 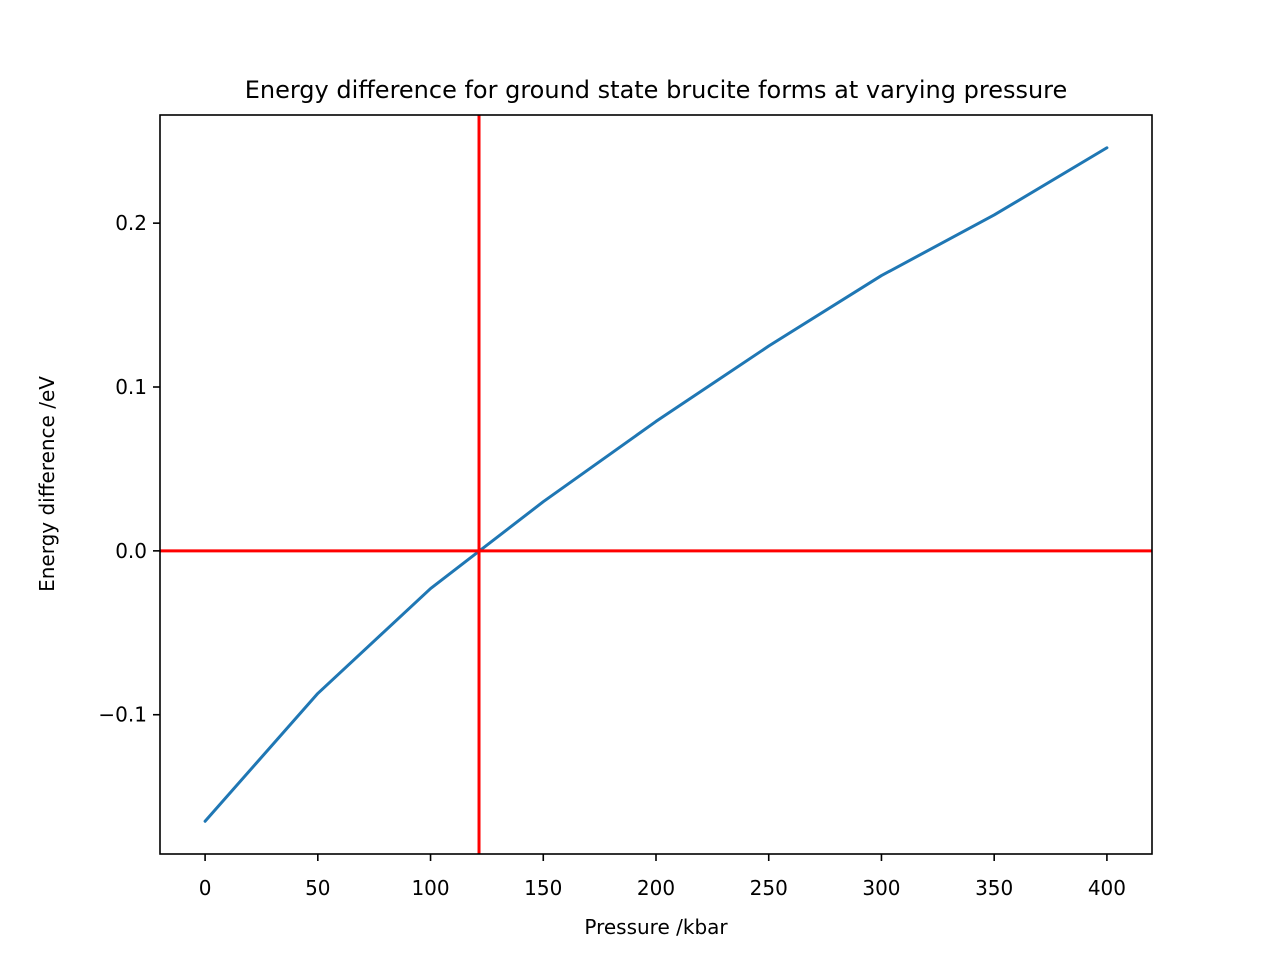 What do you see at coordinates (994, 888) in the screenshot?
I see `x-tick-label: 350` at bounding box center [994, 888].